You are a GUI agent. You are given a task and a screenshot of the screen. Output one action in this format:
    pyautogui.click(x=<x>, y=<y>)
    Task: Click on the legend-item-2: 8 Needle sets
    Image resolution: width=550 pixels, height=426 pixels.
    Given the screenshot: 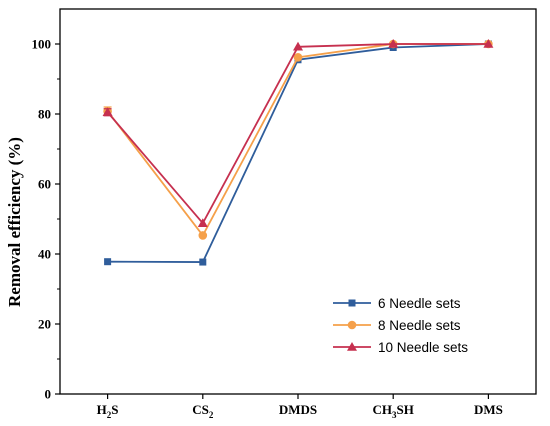 What is the action you would take?
    pyautogui.click(x=397, y=325)
    